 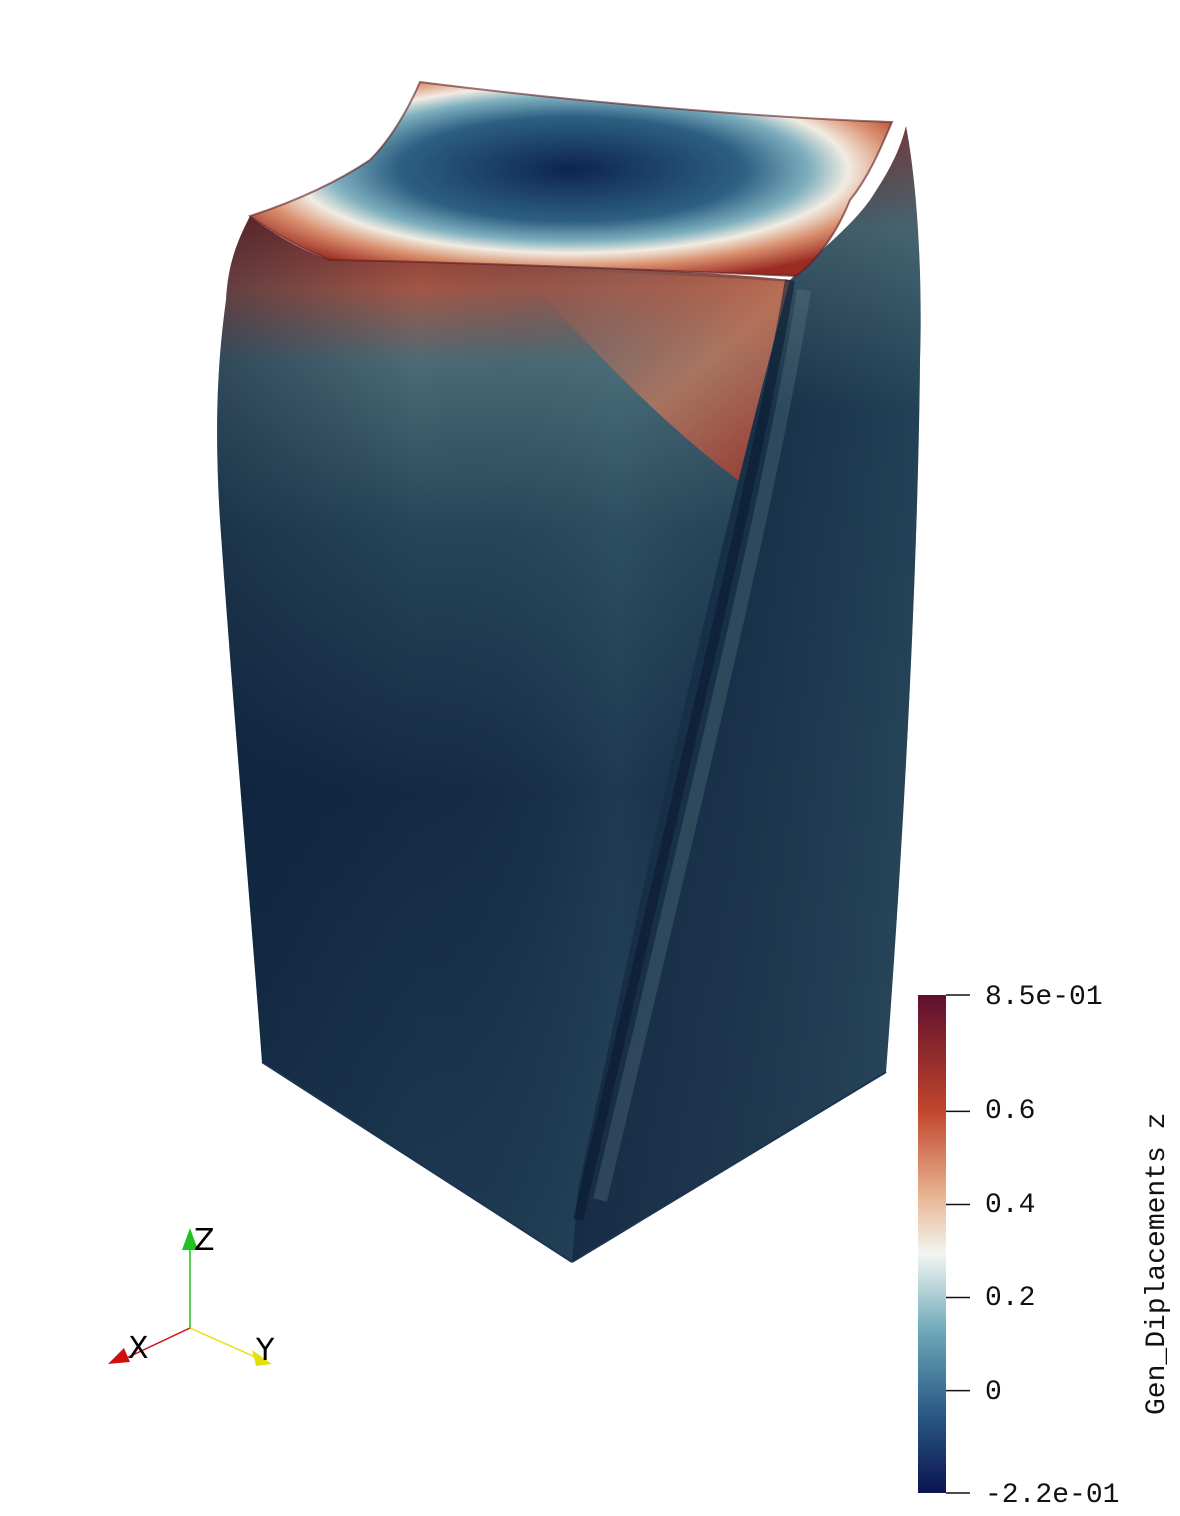 I want to click on y-axis-line, so click(x=226, y=1344).